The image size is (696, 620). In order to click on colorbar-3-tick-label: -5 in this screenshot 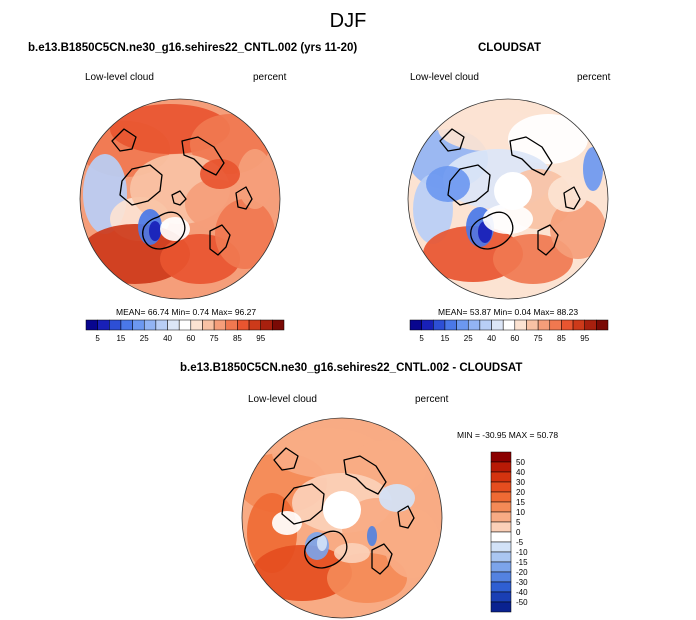, I will do `click(520, 542)`.